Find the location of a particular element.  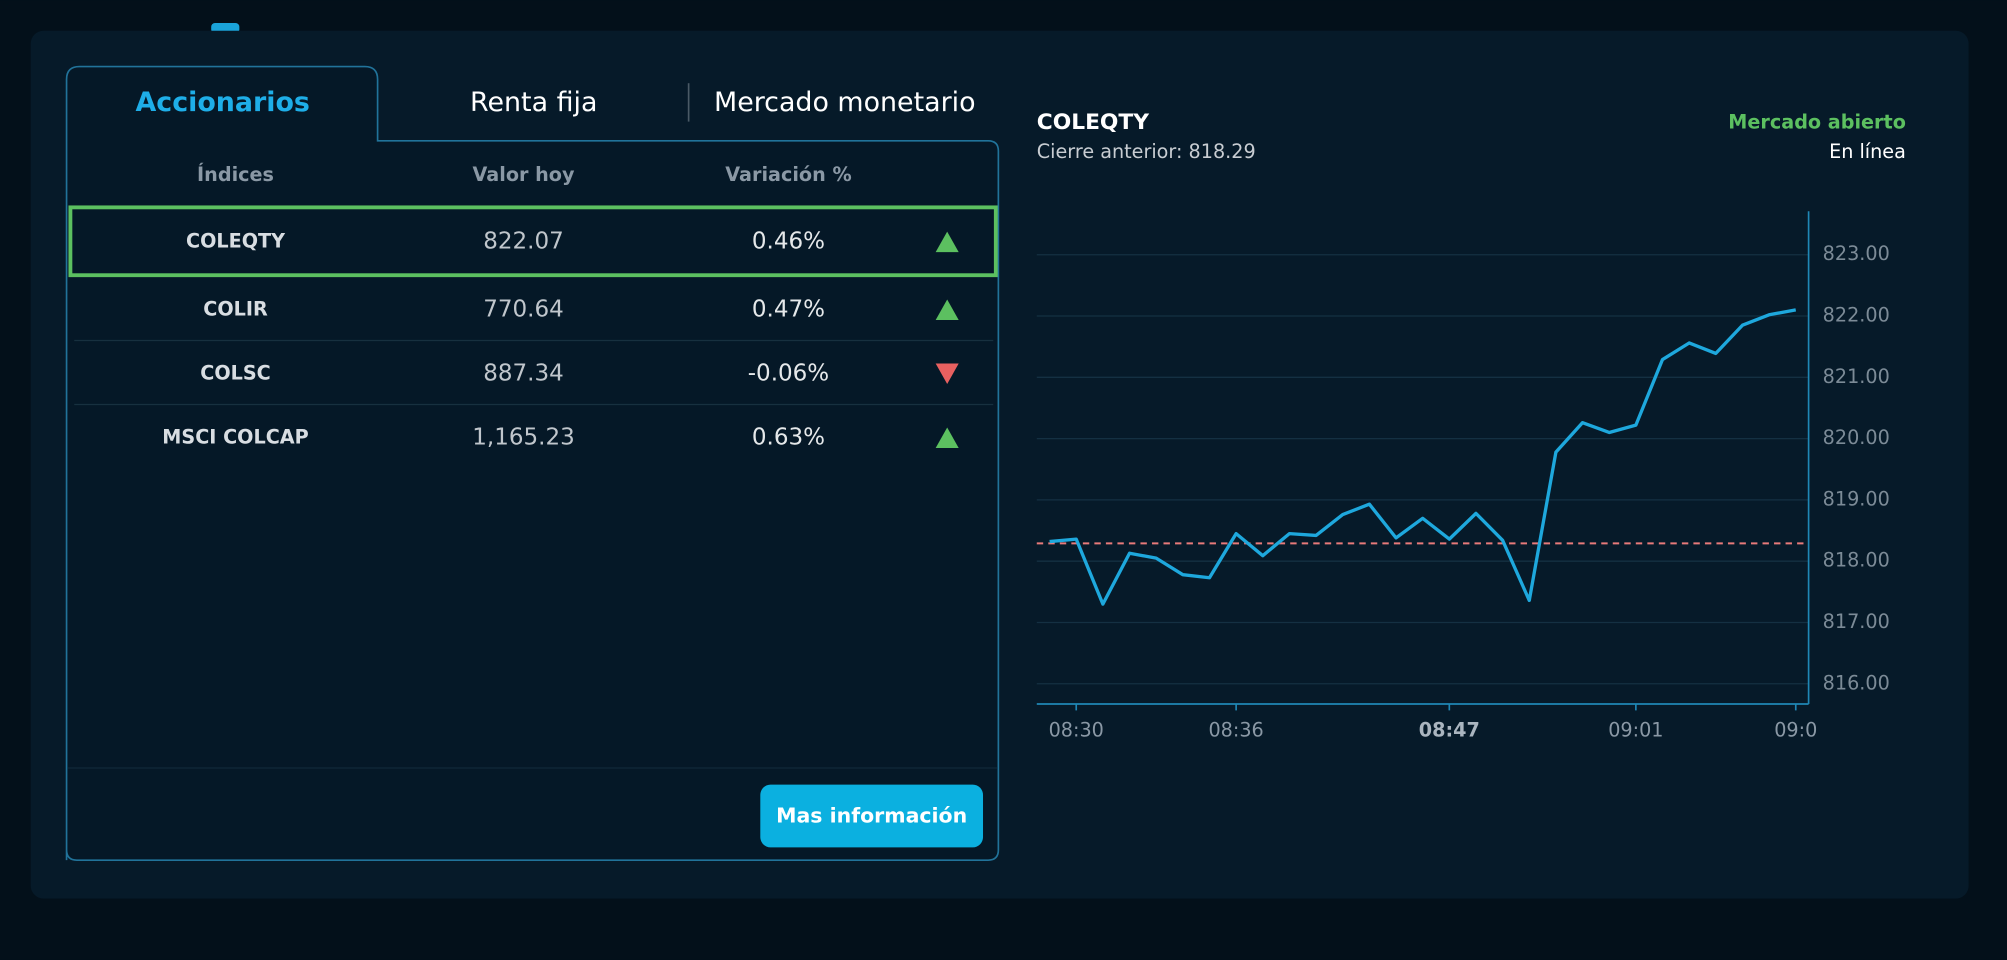

index-value: 822.07 is located at coordinates (523, 241).